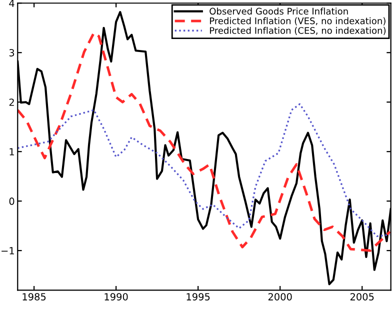  What do you see at coordinates (34, 296) in the screenshot?
I see `x-tick-label: 1985` at bounding box center [34, 296].